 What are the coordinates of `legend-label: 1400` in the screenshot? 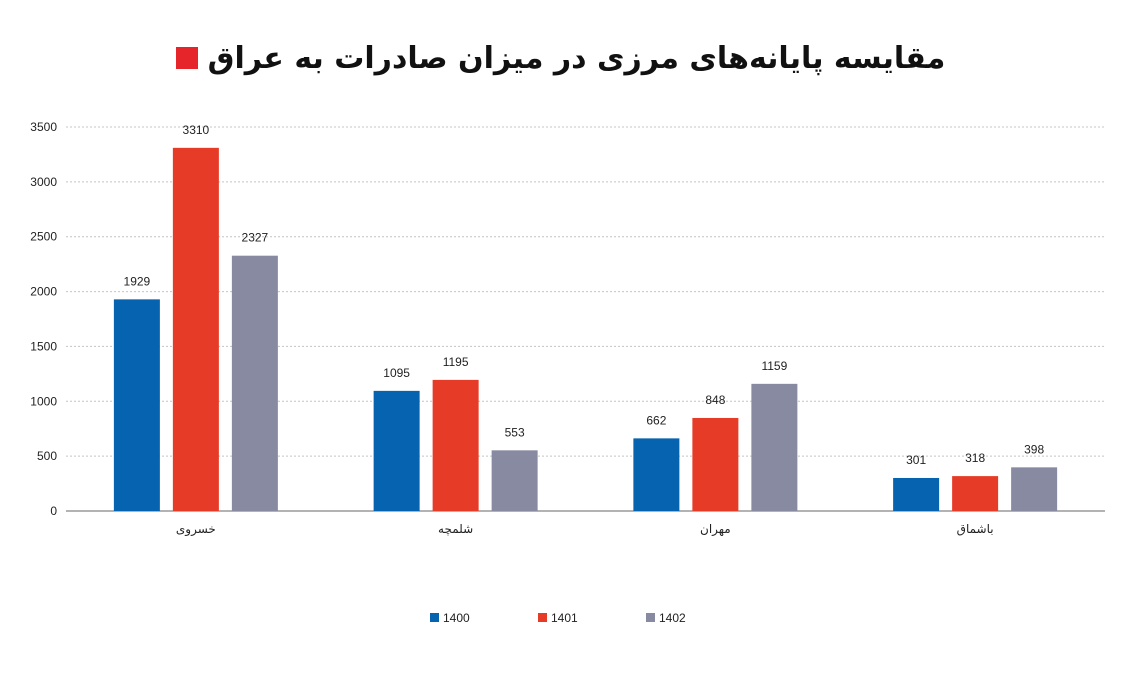 It's located at (456, 618).